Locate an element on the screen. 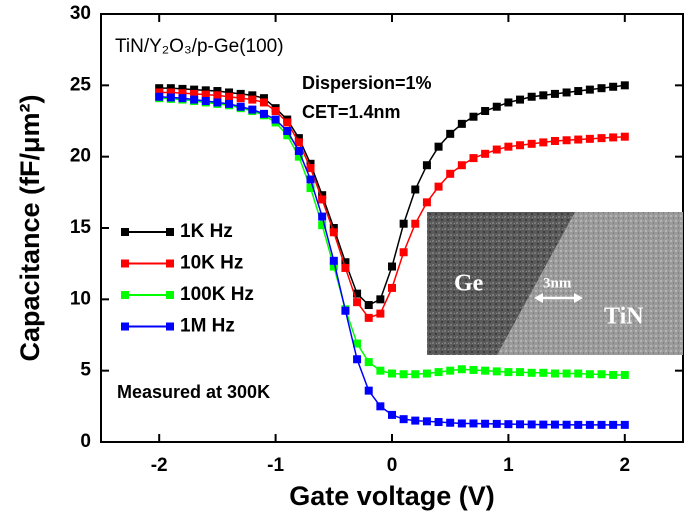 Image resolution: width=685 pixels, height=521 pixels. y-tick-label: 25 is located at coordinates (81, 84).